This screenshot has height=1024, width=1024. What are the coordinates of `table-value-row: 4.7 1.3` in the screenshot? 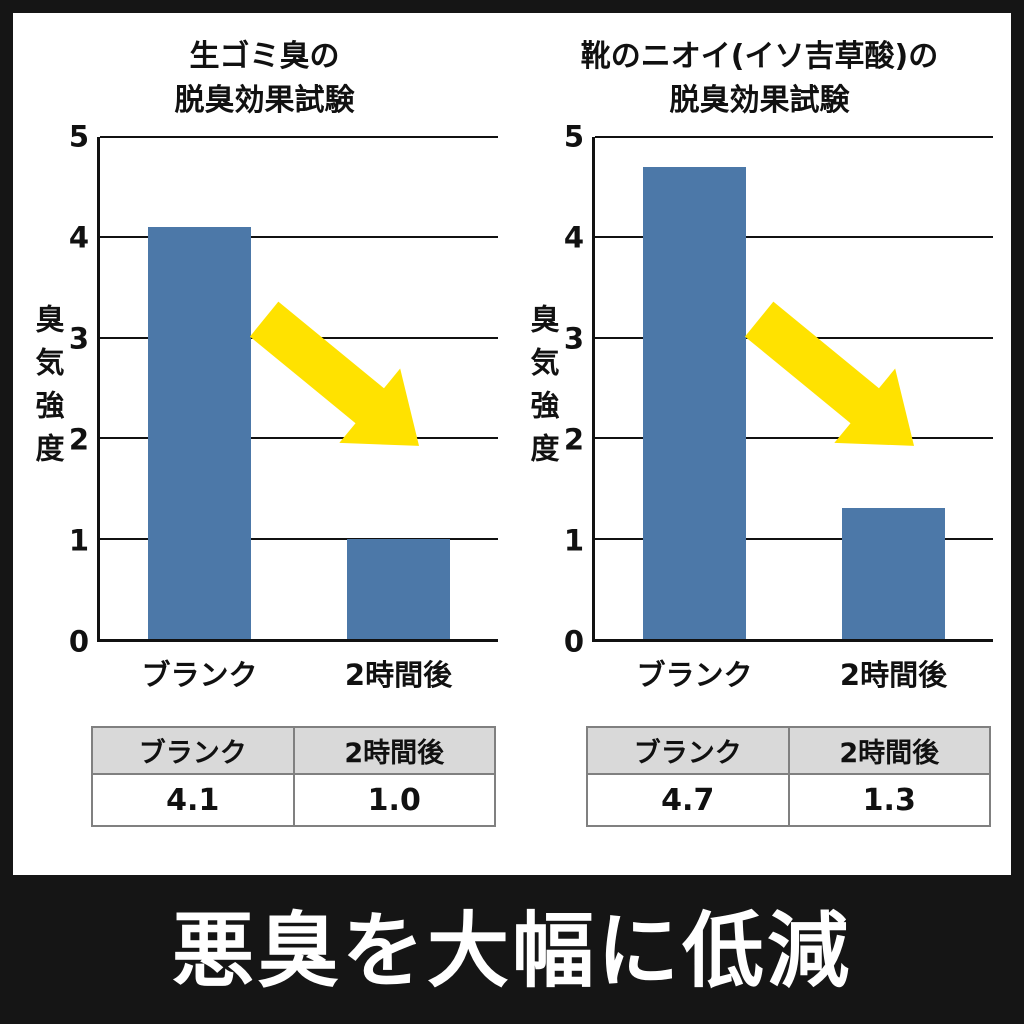 It's located at (788, 799).